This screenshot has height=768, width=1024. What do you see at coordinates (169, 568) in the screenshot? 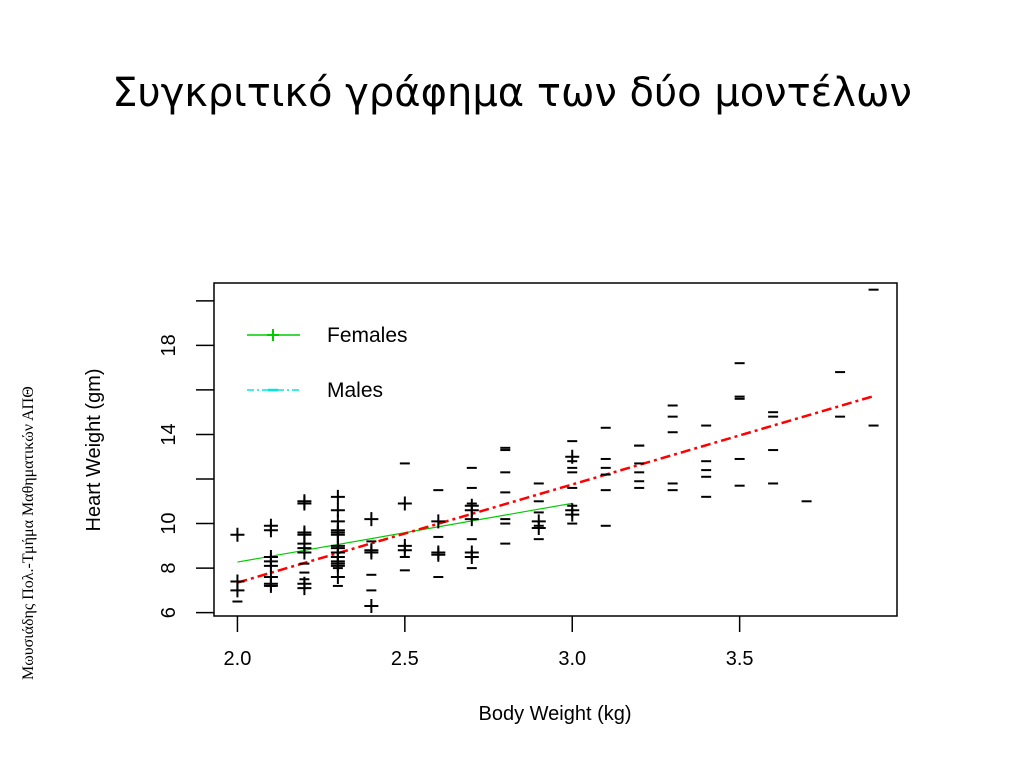
I see `y-tick-label: 8` at bounding box center [169, 568].